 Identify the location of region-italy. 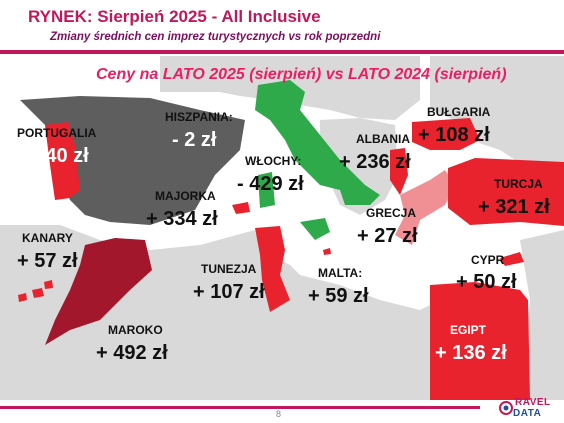
(317, 142).